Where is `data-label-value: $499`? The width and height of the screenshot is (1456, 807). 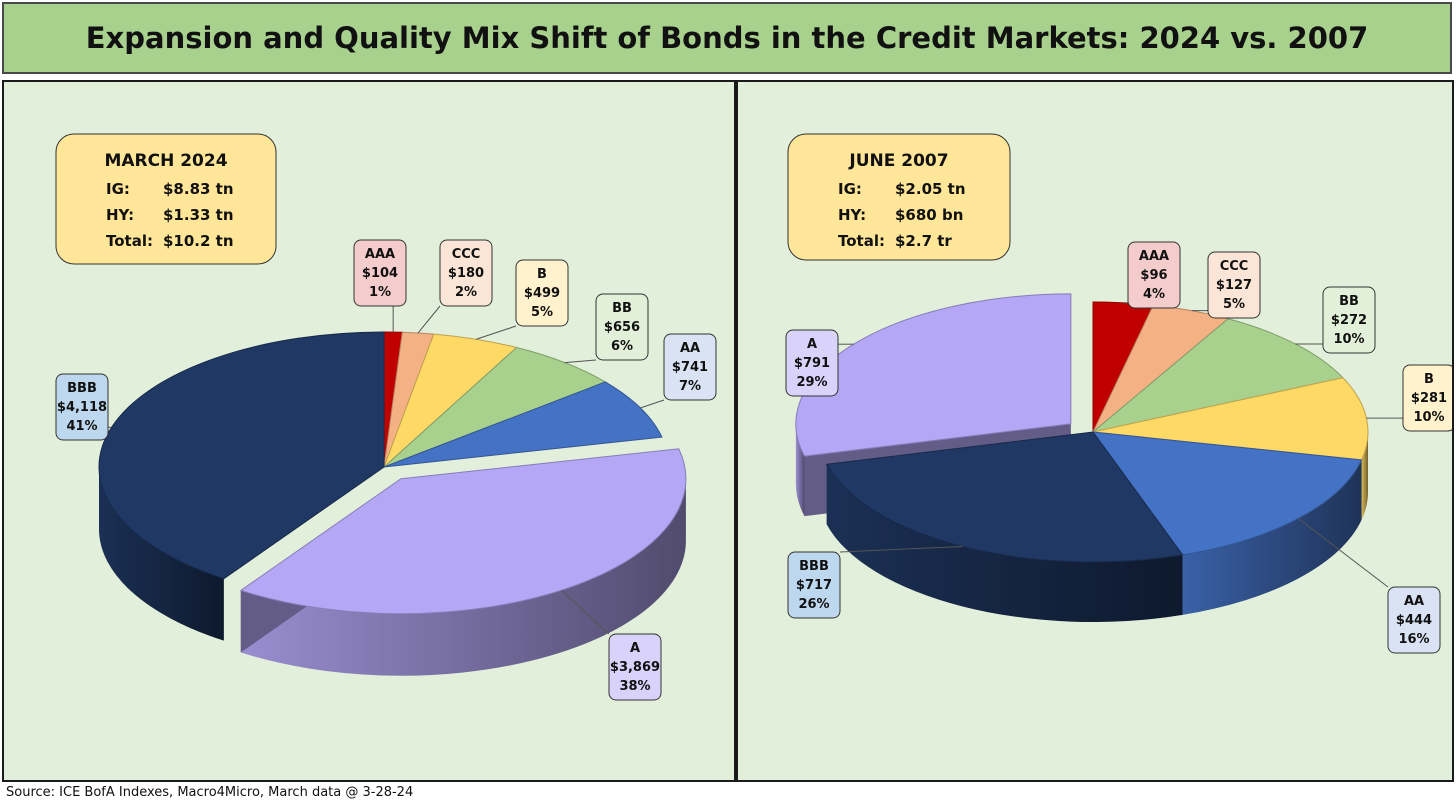
data-label-value: $499 is located at coordinates (542, 293).